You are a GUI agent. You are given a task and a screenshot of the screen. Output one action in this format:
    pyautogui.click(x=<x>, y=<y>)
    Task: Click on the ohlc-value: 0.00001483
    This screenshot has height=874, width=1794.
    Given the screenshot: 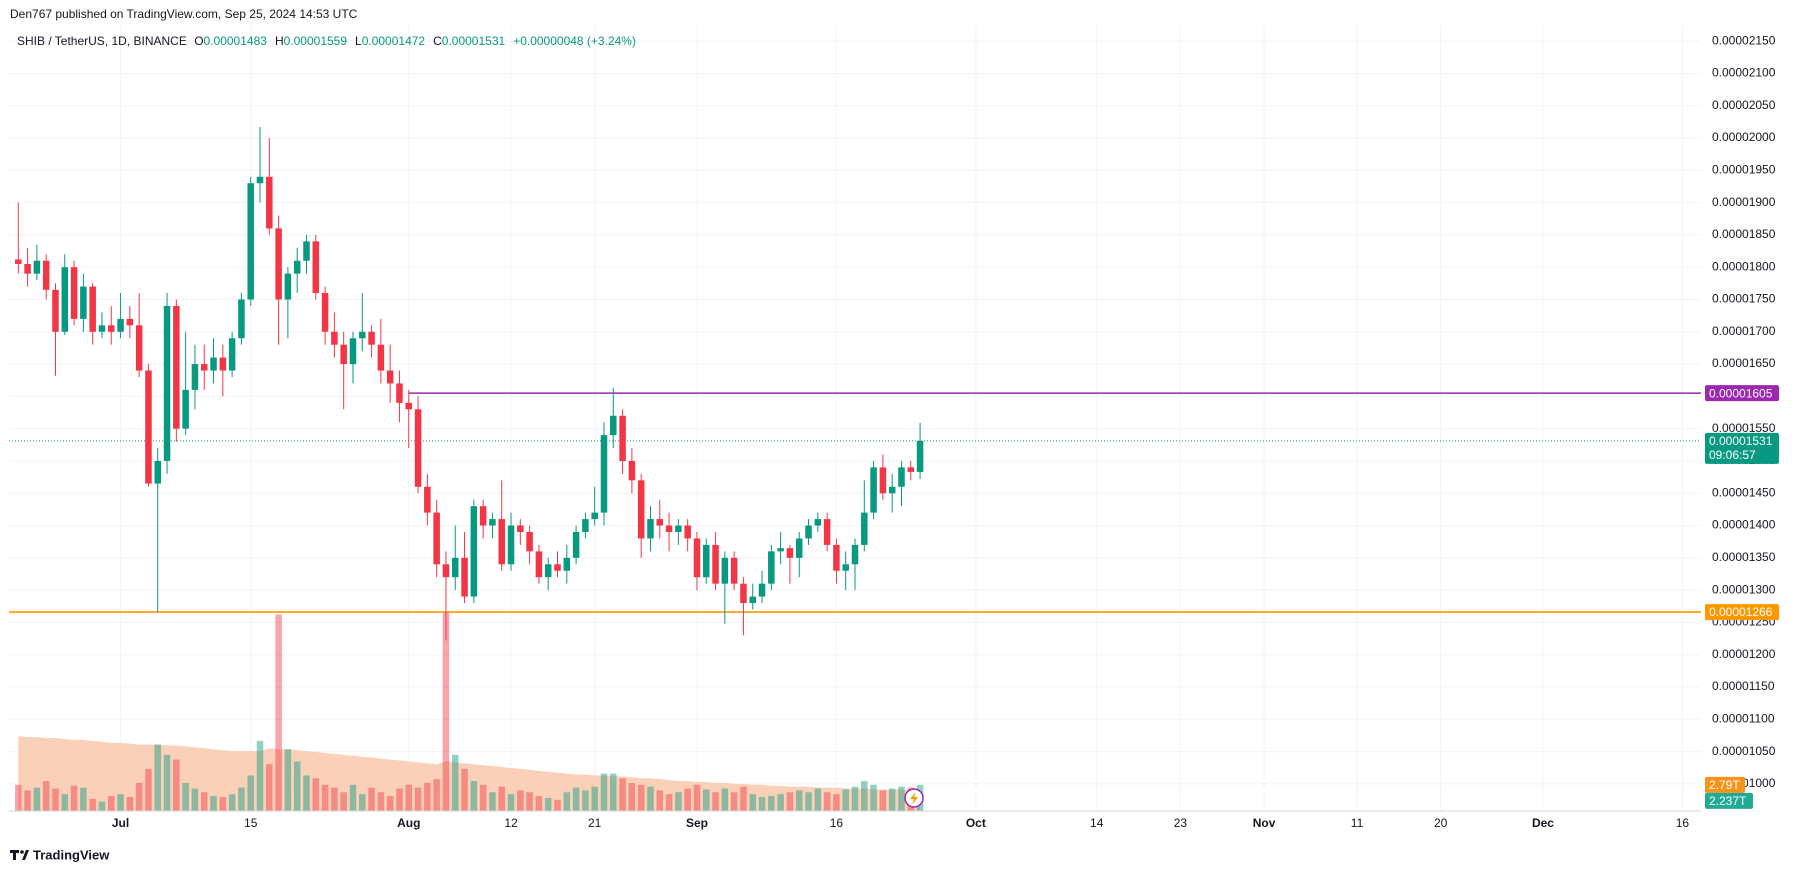 What is the action you would take?
    pyautogui.click(x=235, y=41)
    